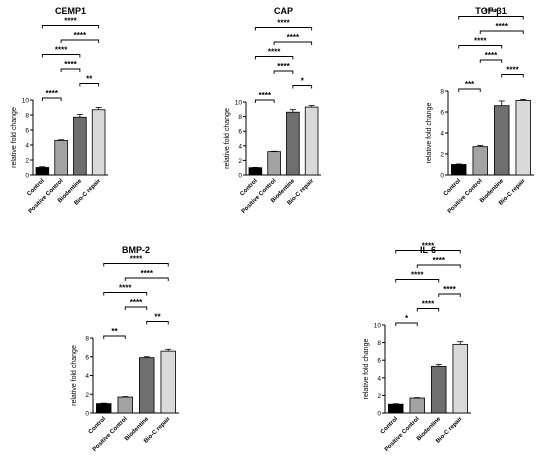  I want to click on chart-title: CAP, so click(283, 11).